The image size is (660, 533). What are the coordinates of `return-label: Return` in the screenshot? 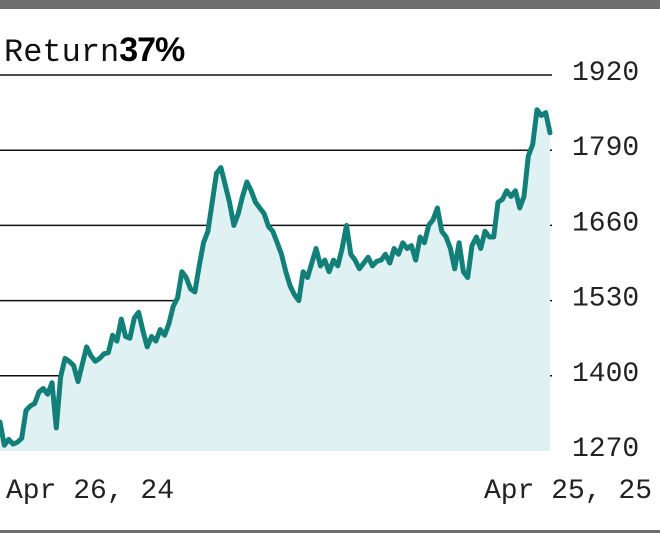 It's located at (62, 52).